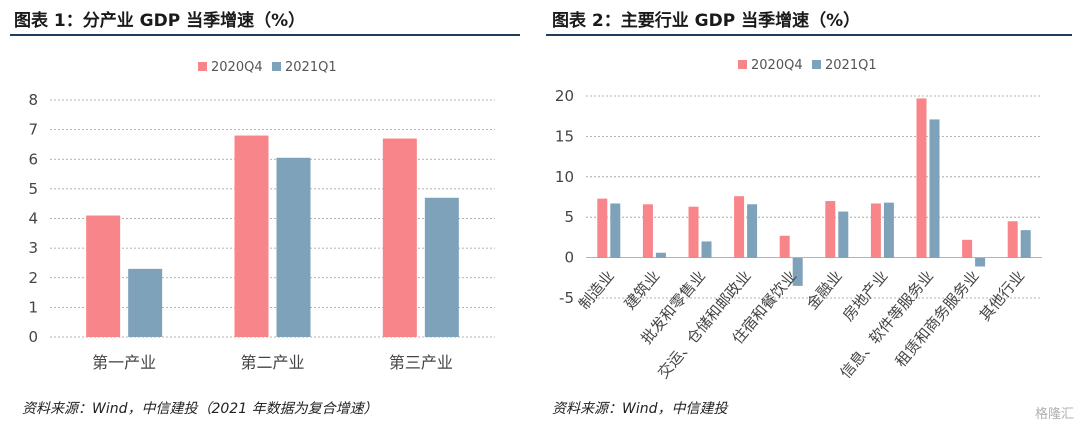 Image resolution: width=1080 pixels, height=428 pixels. I want to click on y-tick-label-2-3: 10, so click(564, 177).